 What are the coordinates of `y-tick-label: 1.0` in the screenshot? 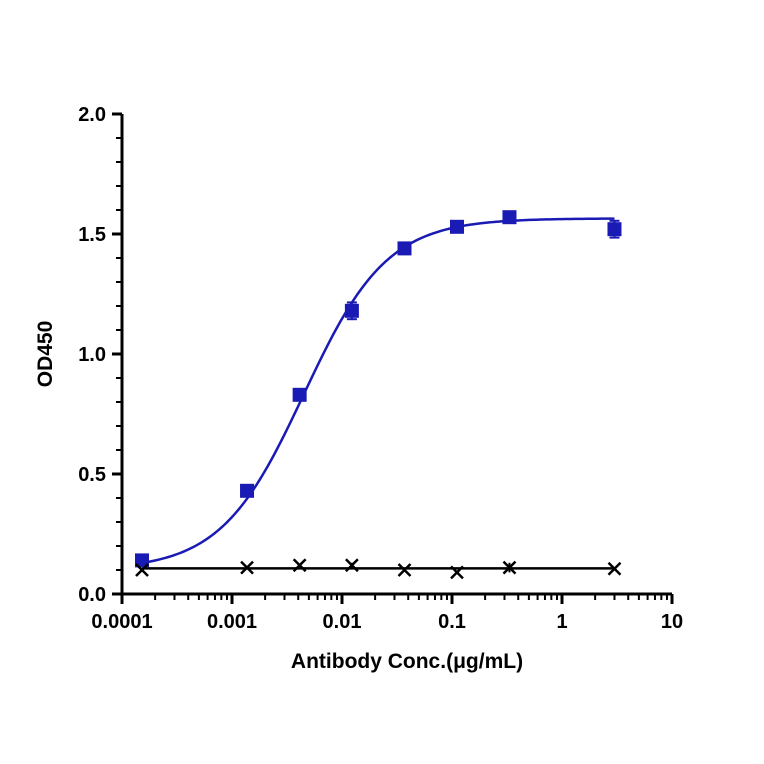 It's located at (92, 355).